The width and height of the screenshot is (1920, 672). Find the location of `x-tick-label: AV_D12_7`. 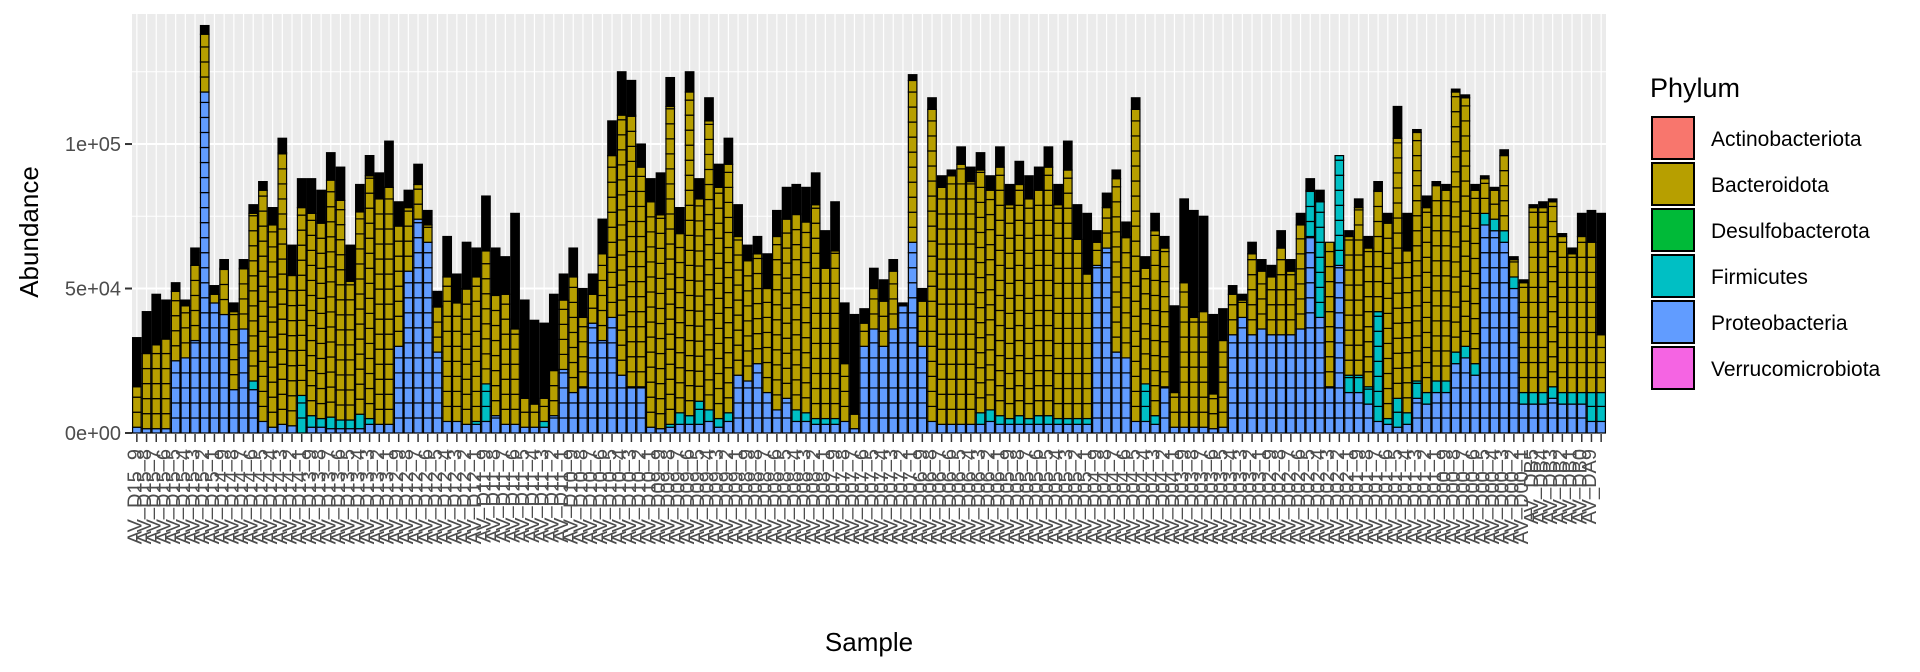

x-tick-label: AV_D12_7 is located at coordinates (417, 496).